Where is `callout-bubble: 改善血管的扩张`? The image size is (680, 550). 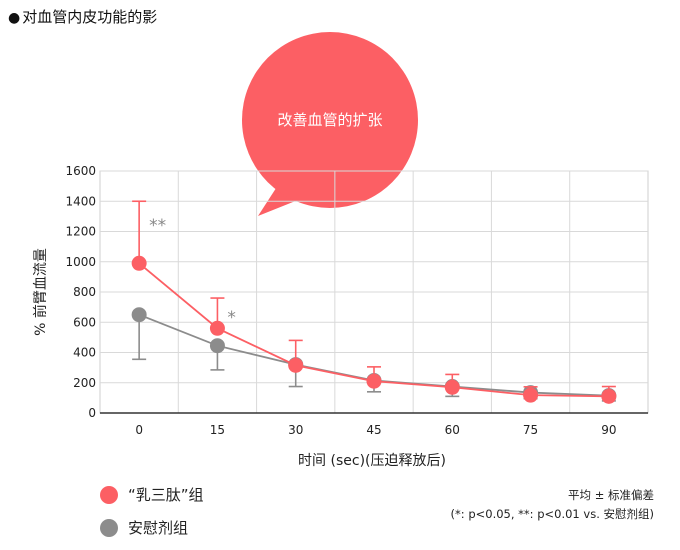 callout-bubble: 改善血管的扩张 is located at coordinates (330, 124).